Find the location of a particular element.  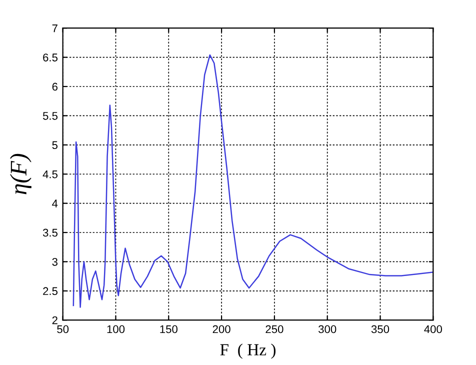

x-tick-label: 200 is located at coordinates (221, 329).